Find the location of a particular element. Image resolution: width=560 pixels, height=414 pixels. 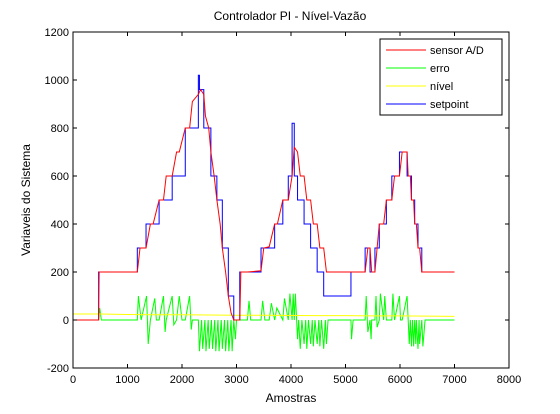

legend-label: erro is located at coordinates (440, 69).